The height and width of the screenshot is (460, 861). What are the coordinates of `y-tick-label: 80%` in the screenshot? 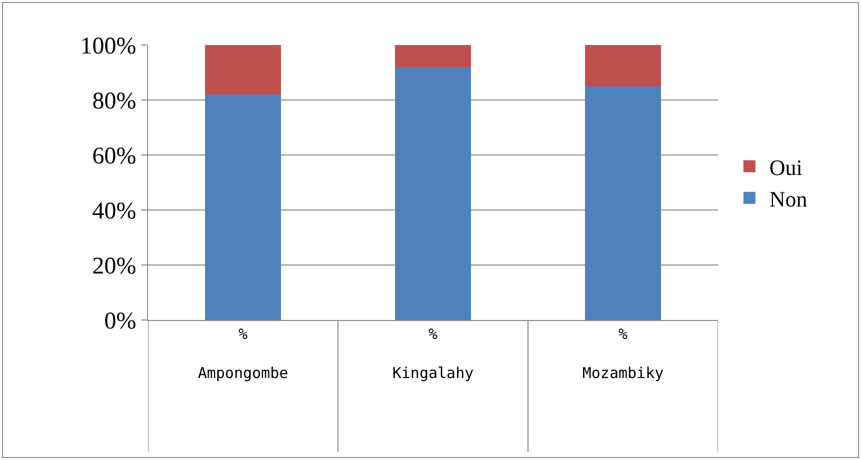 It's located at (114, 101).